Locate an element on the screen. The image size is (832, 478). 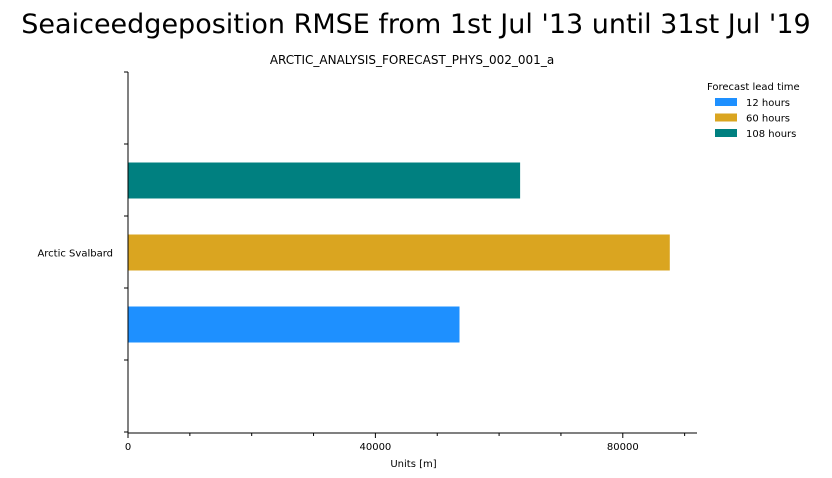
legend-label: 108 hours is located at coordinates (771, 134).